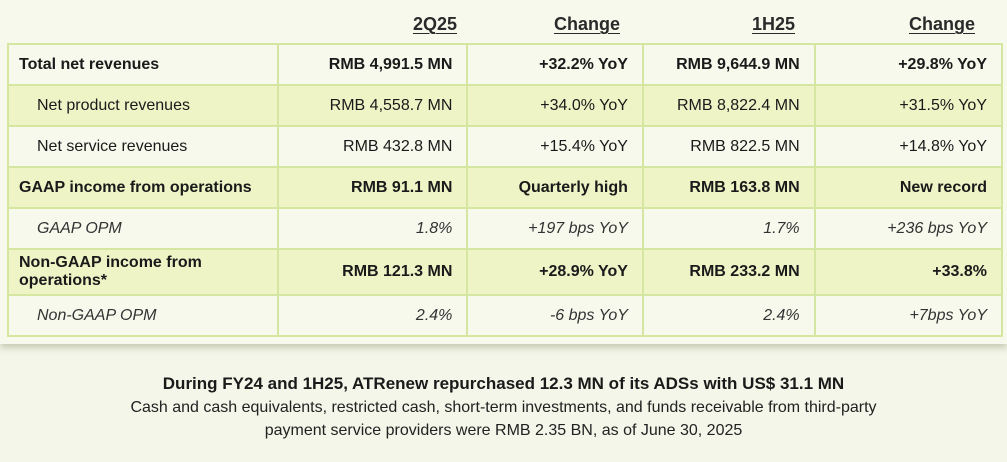 The height and width of the screenshot is (462, 1007). What do you see at coordinates (728, 315) in the screenshot?
I see `value-1h25: 2.4%` at bounding box center [728, 315].